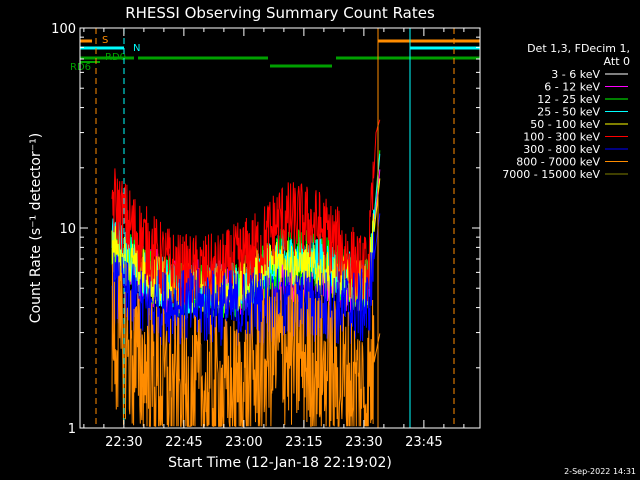 The width and height of the screenshot is (640, 480). What do you see at coordinates (243, 442) in the screenshot?
I see `x-tick-label: 23:00` at bounding box center [243, 442].